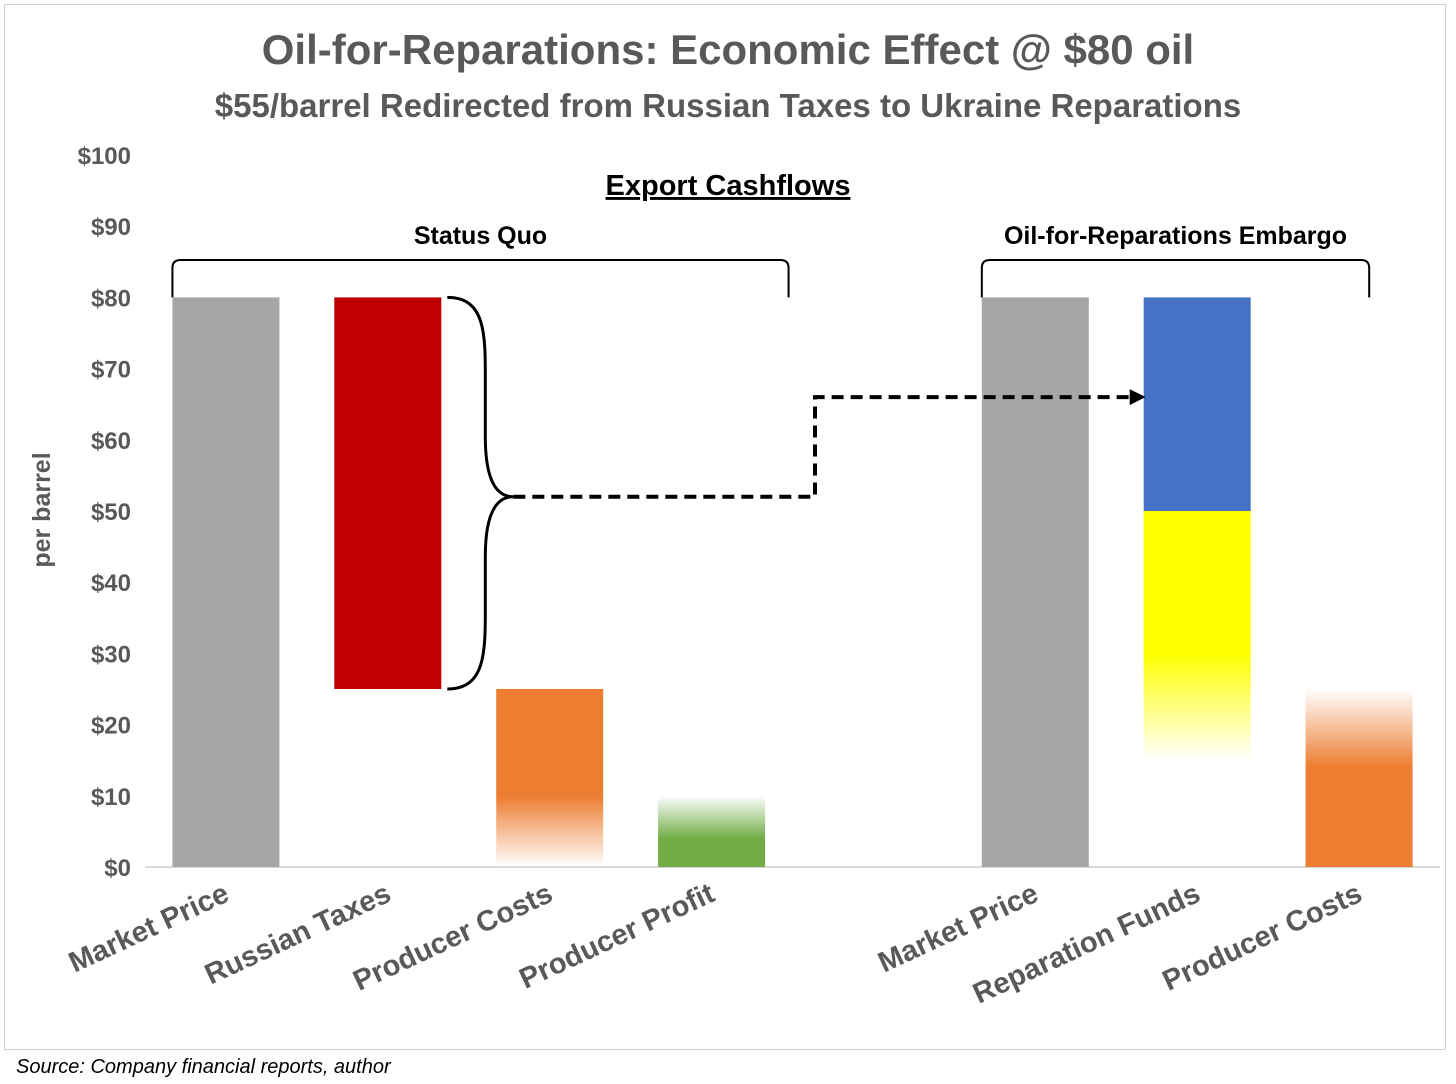  I want to click on y-tick-label: $30, so click(111, 654).